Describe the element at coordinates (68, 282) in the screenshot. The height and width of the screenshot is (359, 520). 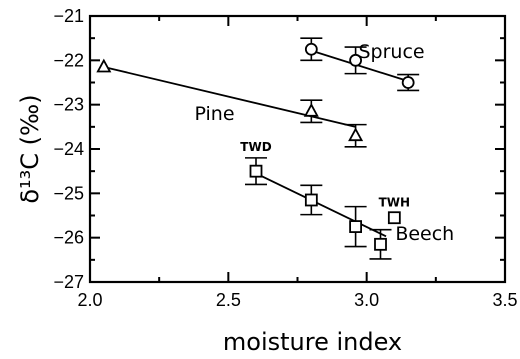
I see `y-tick-label: −27` at that location.